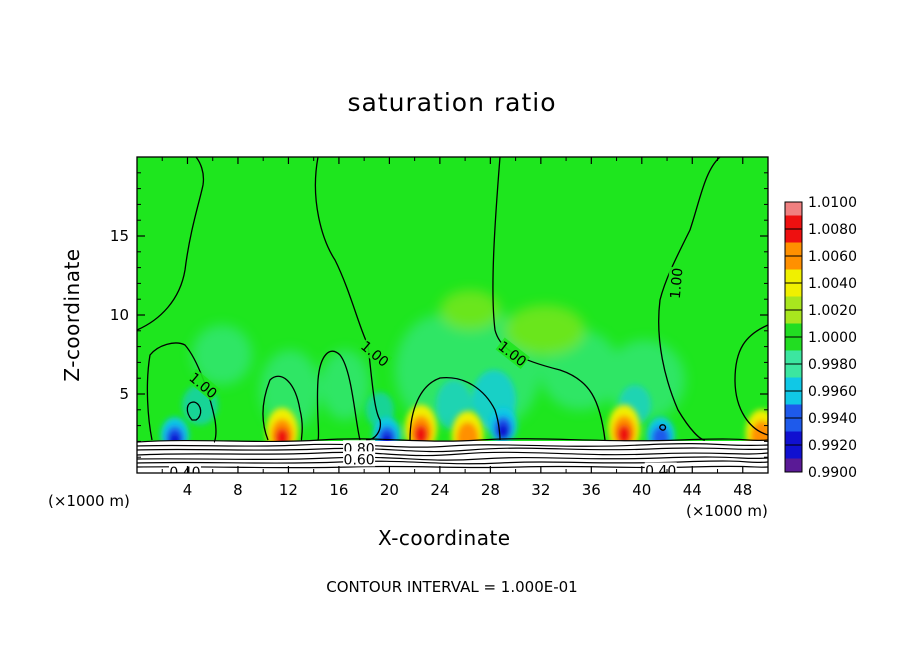  I want to click on colorbar-label-2: 0.9940, so click(832, 419).